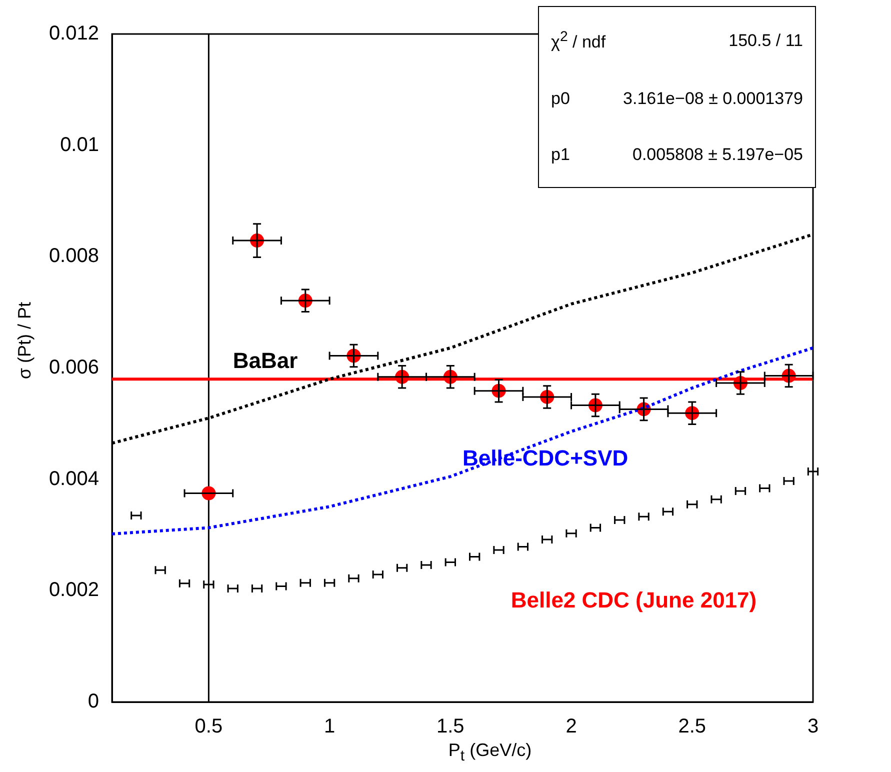 The width and height of the screenshot is (891, 772). What do you see at coordinates (450, 727) in the screenshot?
I see `x-tick-label: 1.5` at bounding box center [450, 727].